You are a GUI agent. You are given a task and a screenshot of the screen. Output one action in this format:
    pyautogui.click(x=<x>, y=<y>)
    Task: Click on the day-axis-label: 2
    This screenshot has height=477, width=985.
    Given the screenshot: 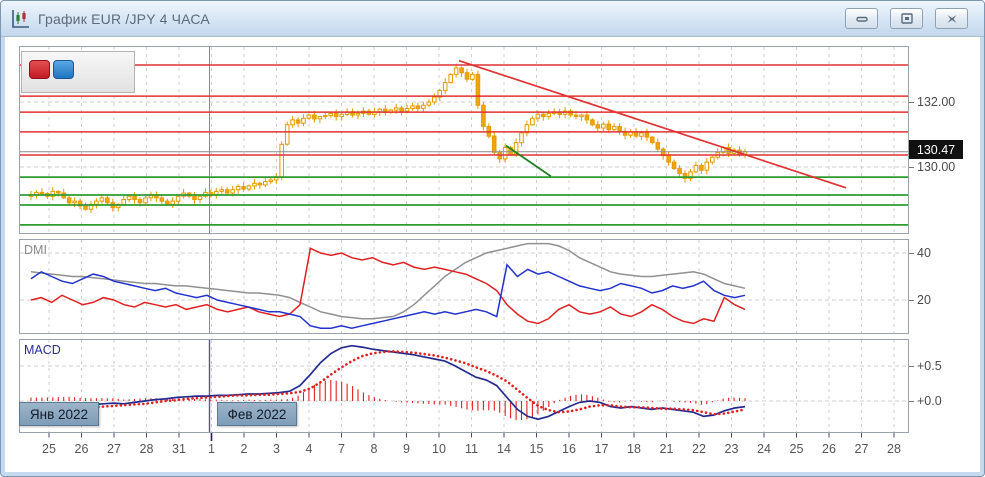 What is the action you would take?
    pyautogui.click(x=244, y=449)
    